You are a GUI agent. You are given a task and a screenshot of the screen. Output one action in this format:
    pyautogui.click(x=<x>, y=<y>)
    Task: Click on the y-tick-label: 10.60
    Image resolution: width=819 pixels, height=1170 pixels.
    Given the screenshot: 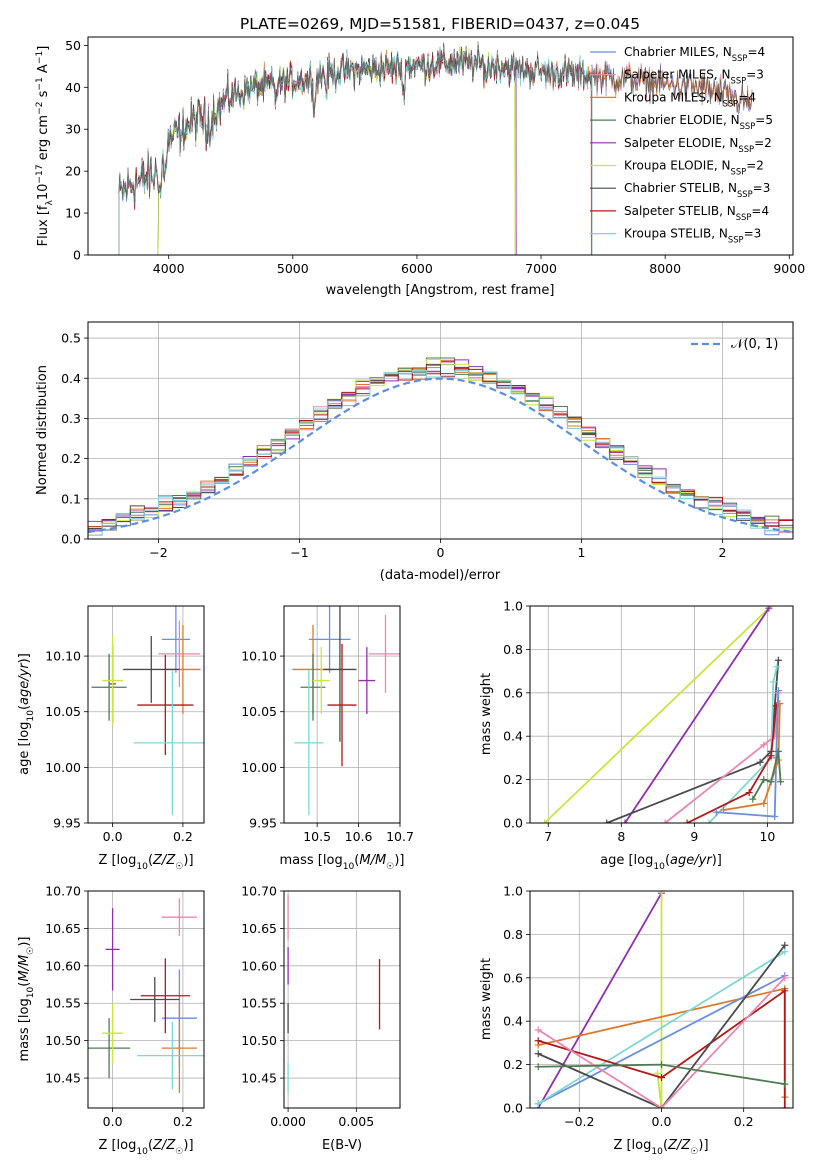 What is the action you would take?
    pyautogui.click(x=63, y=965)
    